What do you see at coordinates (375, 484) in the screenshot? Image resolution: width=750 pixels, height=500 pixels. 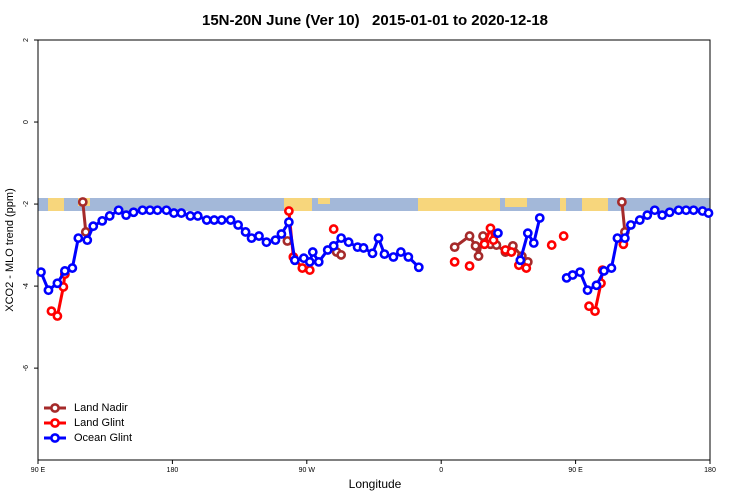 I see `x-axis-label: Longitude` at bounding box center [375, 484].